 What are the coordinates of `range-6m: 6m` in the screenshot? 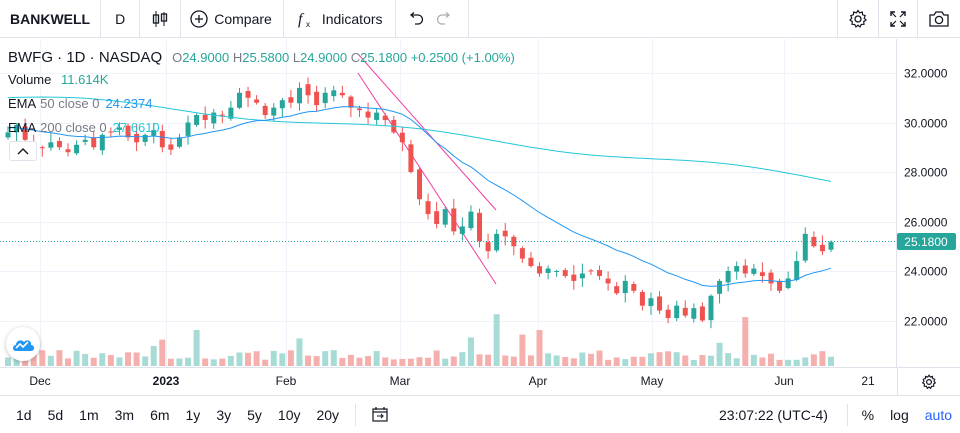 It's located at (160, 415).